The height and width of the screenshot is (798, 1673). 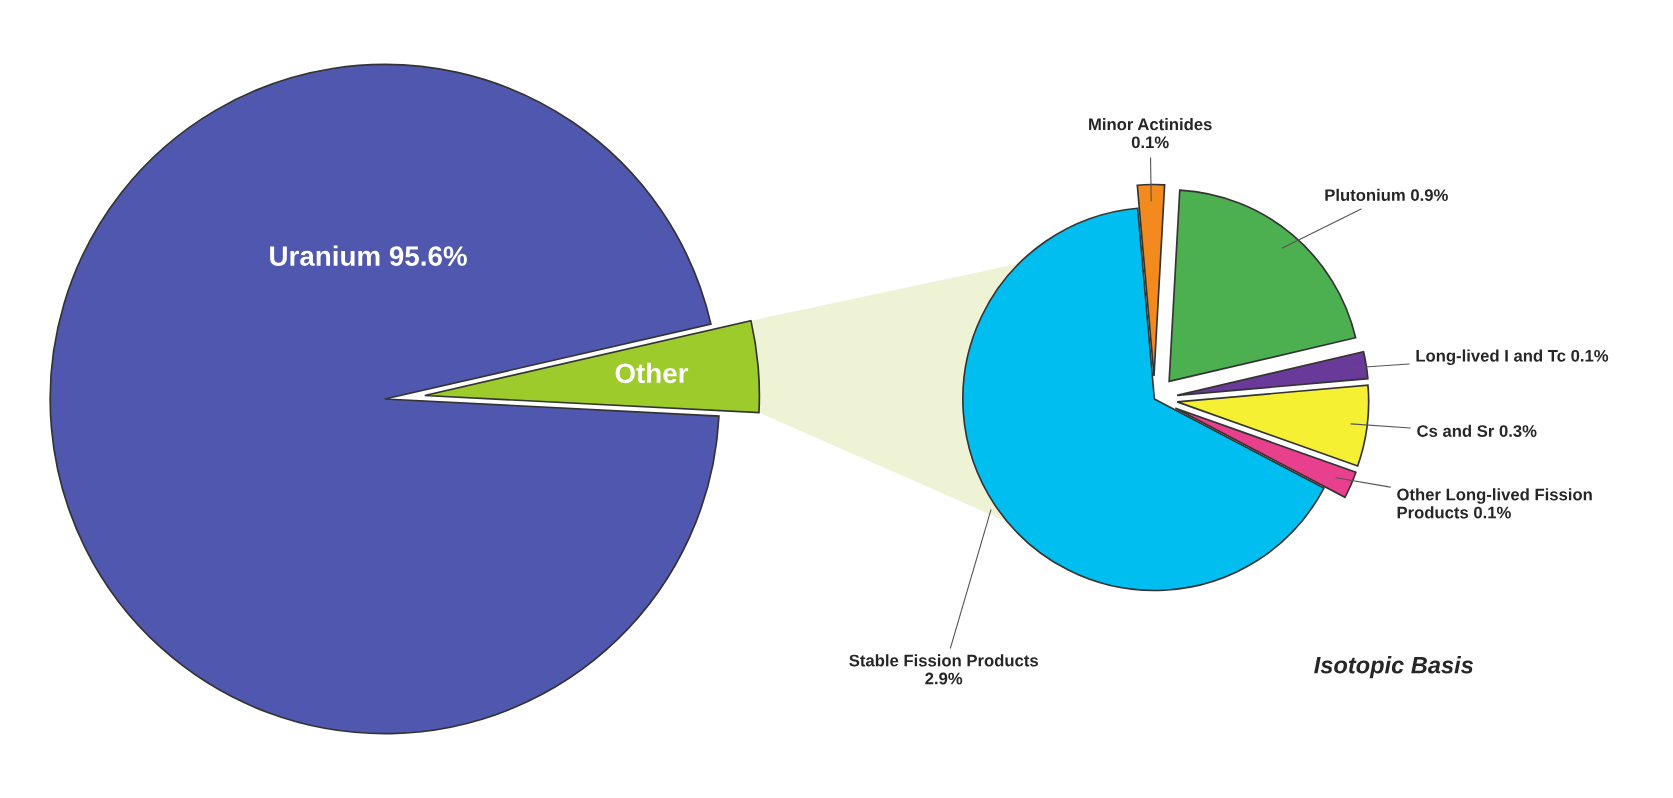 I want to click on text: Isotopic Basis, so click(x=1394, y=667).